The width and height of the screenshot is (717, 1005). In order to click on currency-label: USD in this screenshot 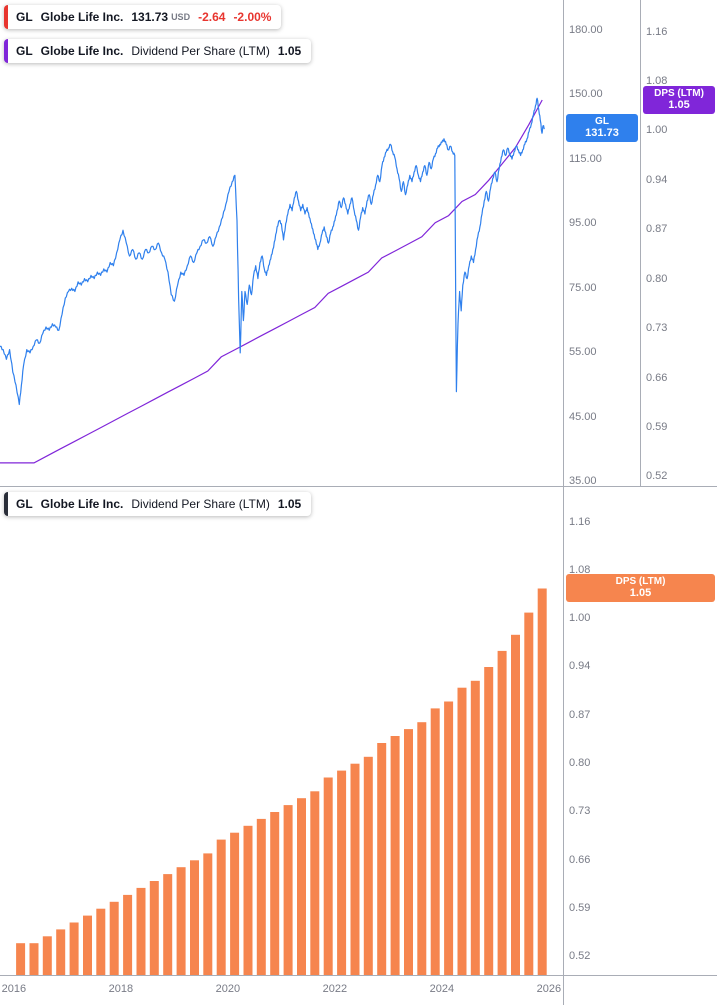, I will do `click(181, 17)`.